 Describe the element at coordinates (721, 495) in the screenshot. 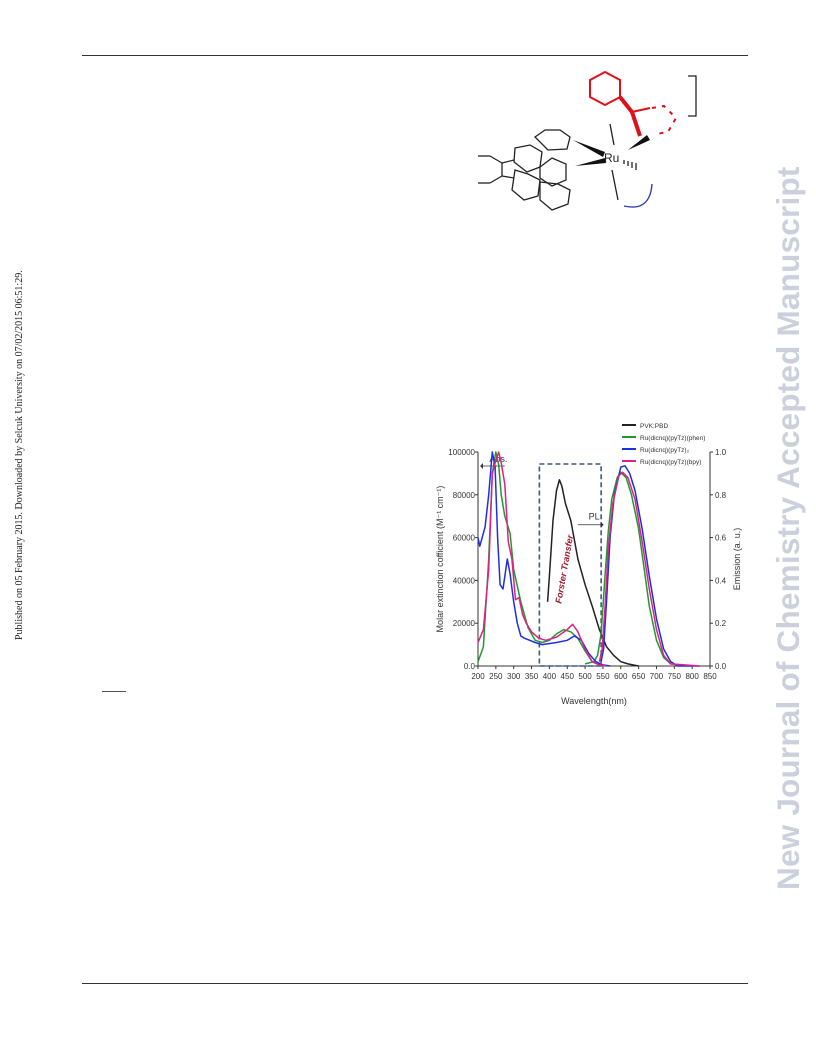

I see `y2-tick-label: 0.8` at that location.